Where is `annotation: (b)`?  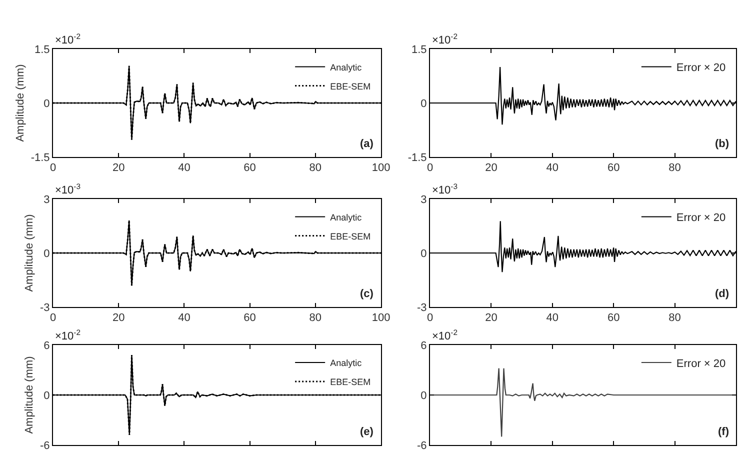 annotation: (b) is located at coordinates (722, 144).